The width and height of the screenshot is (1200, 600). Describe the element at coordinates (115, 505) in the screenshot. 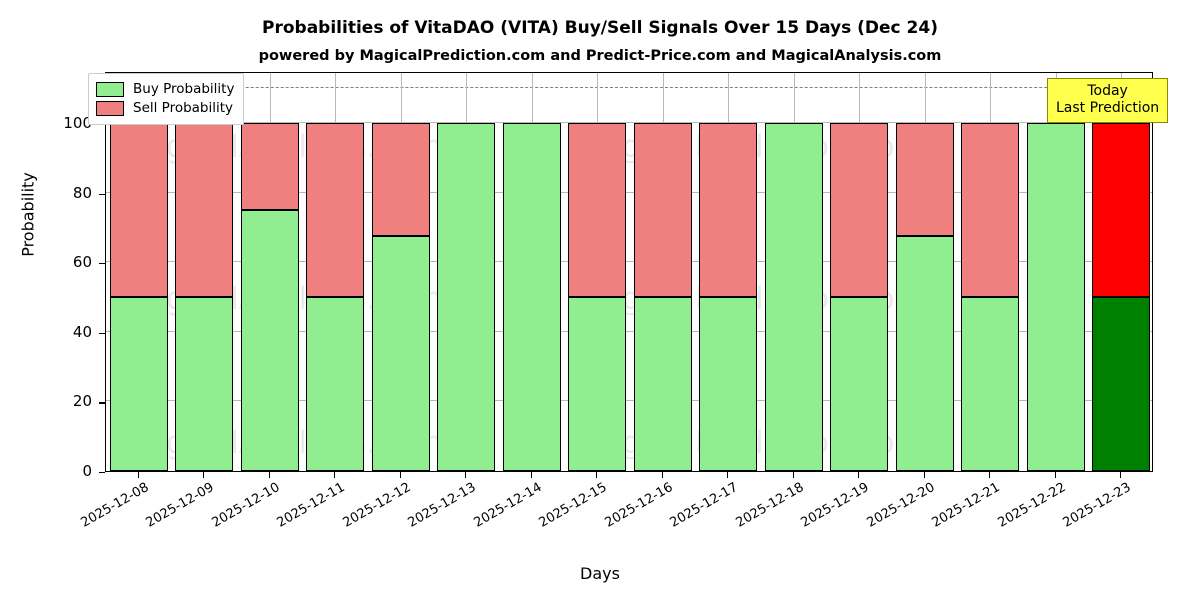

I see `x-tick-label: 2025-12-08` at that location.